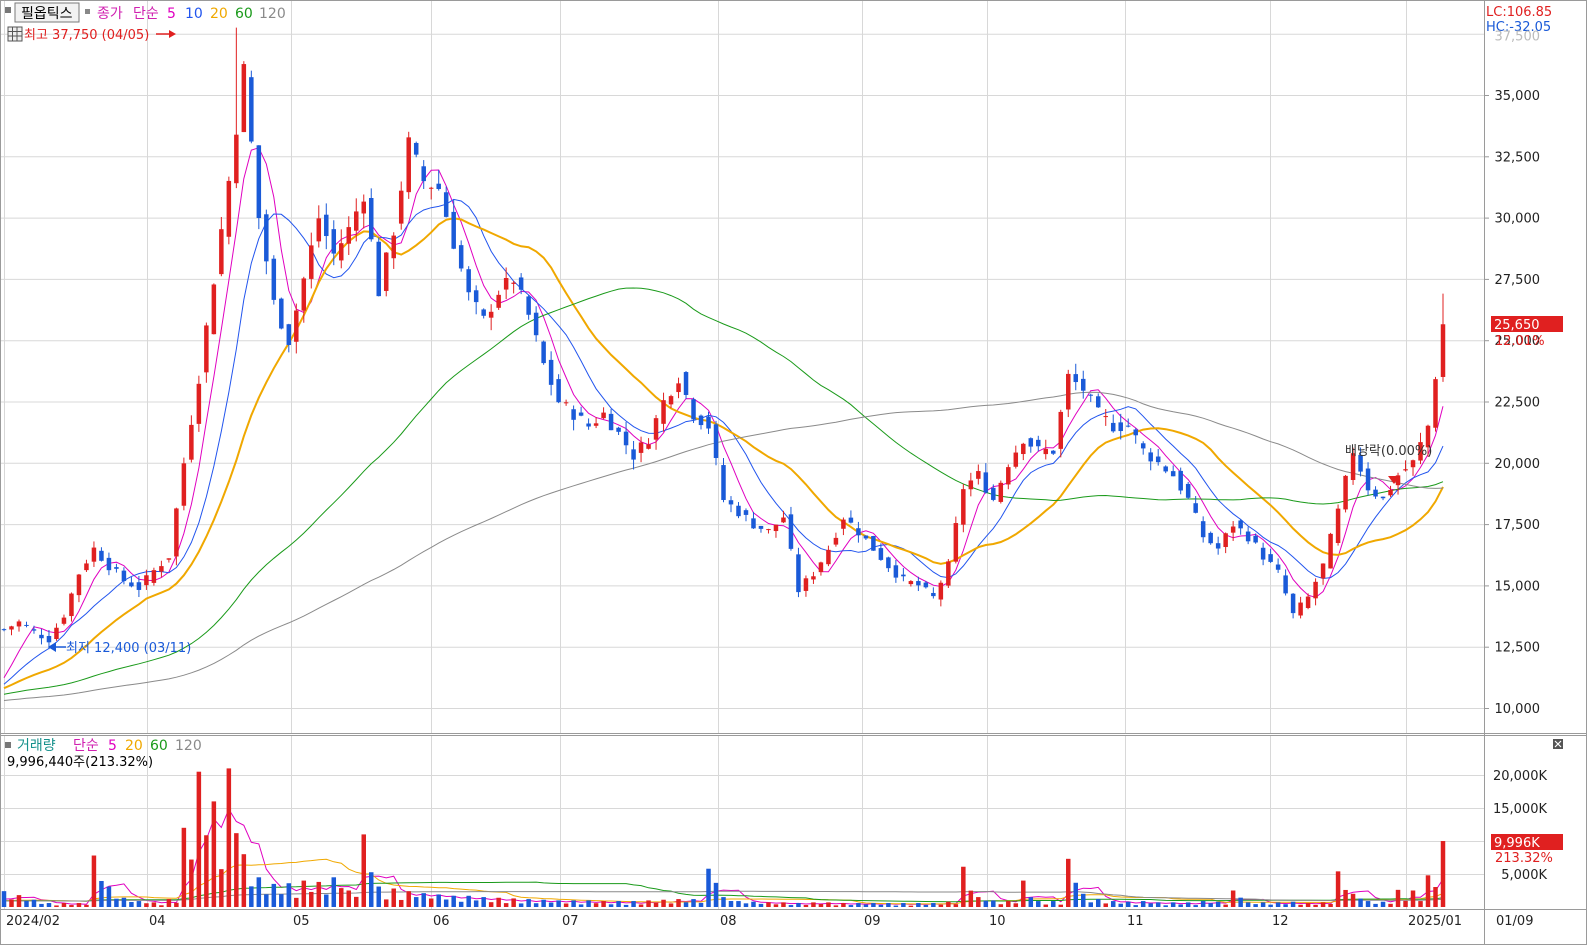  What do you see at coordinates (219, 14) in the screenshot?
I see `ma-period-20: 20` at bounding box center [219, 14].